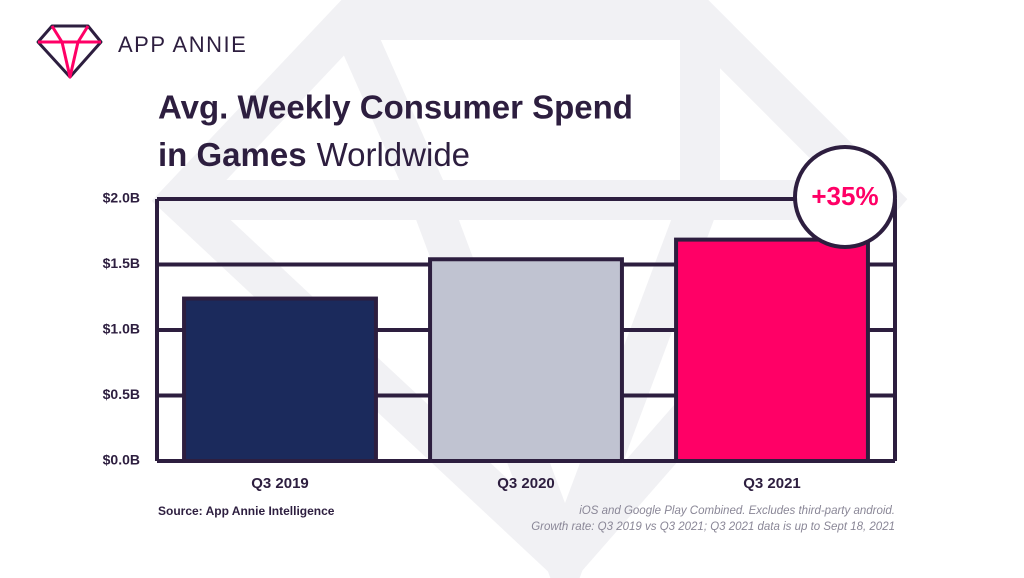 The height and width of the screenshot is (578, 1024). What do you see at coordinates (121, 263) in the screenshot?
I see `y-tick-label: $1.5B` at bounding box center [121, 263].